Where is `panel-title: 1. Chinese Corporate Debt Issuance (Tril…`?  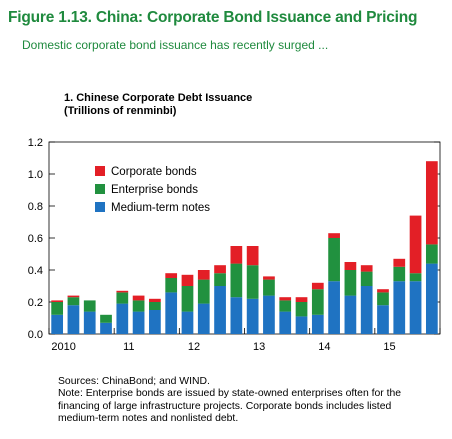
panel-title: 1. Chinese Corporate Debt Issuance (Tril… is located at coordinates (158, 105).